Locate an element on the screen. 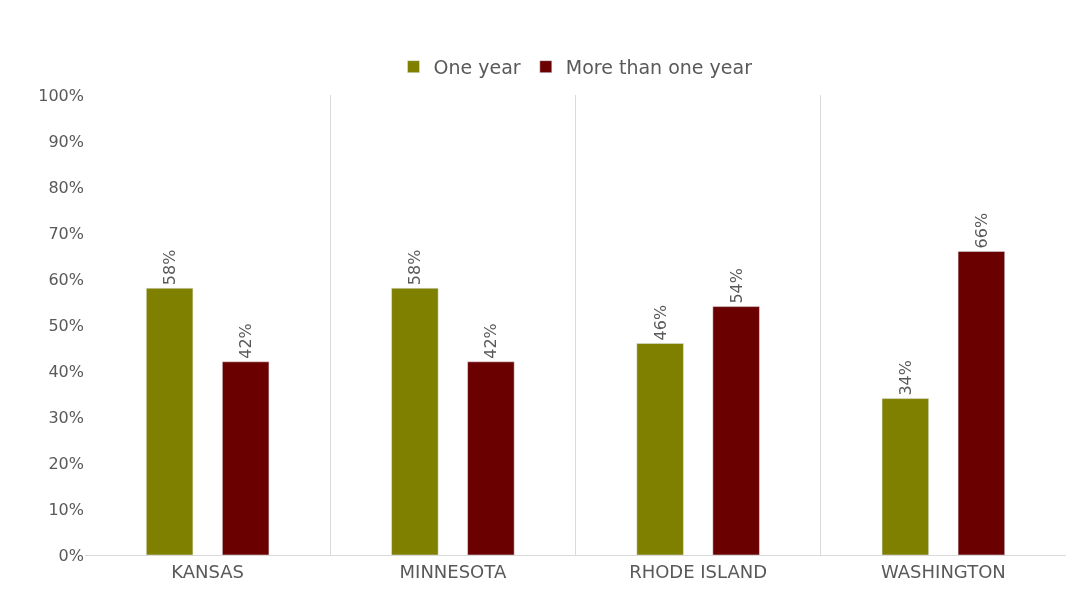 Image resolution: width=1091 pixels, height=615 pixels. y-tick-label: 10% is located at coordinates (66, 509).